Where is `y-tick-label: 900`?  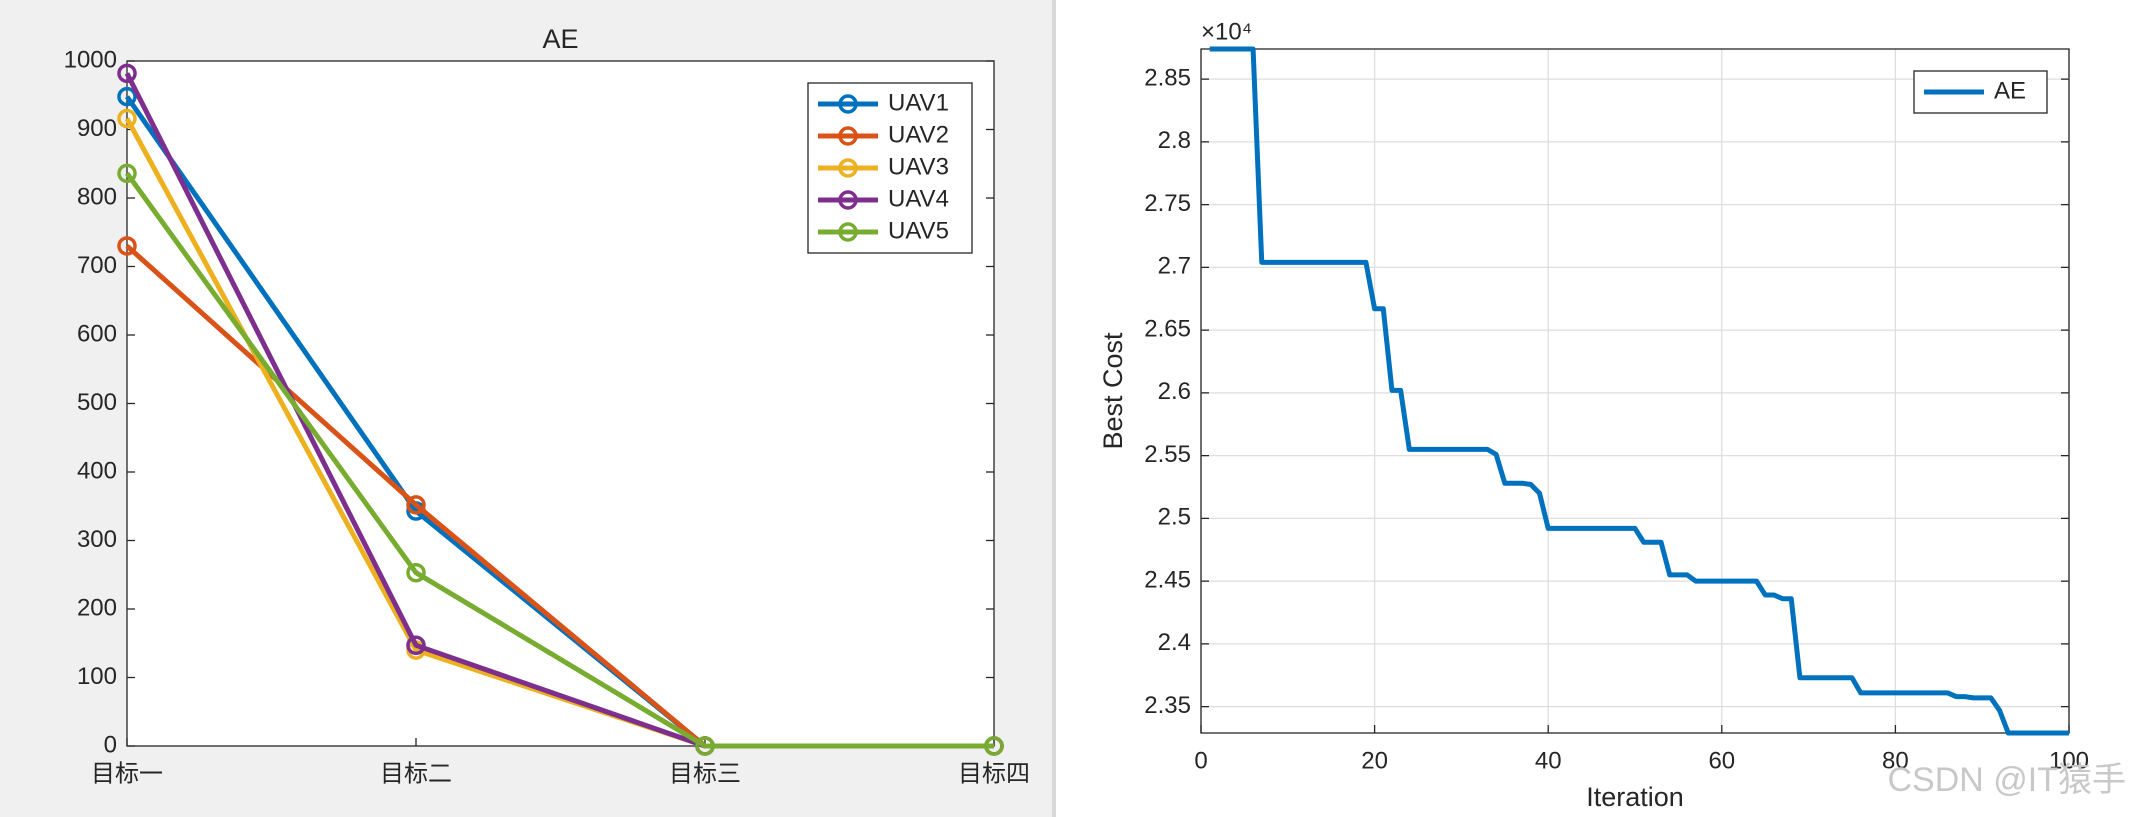 y-tick-label: 900 is located at coordinates (97, 128).